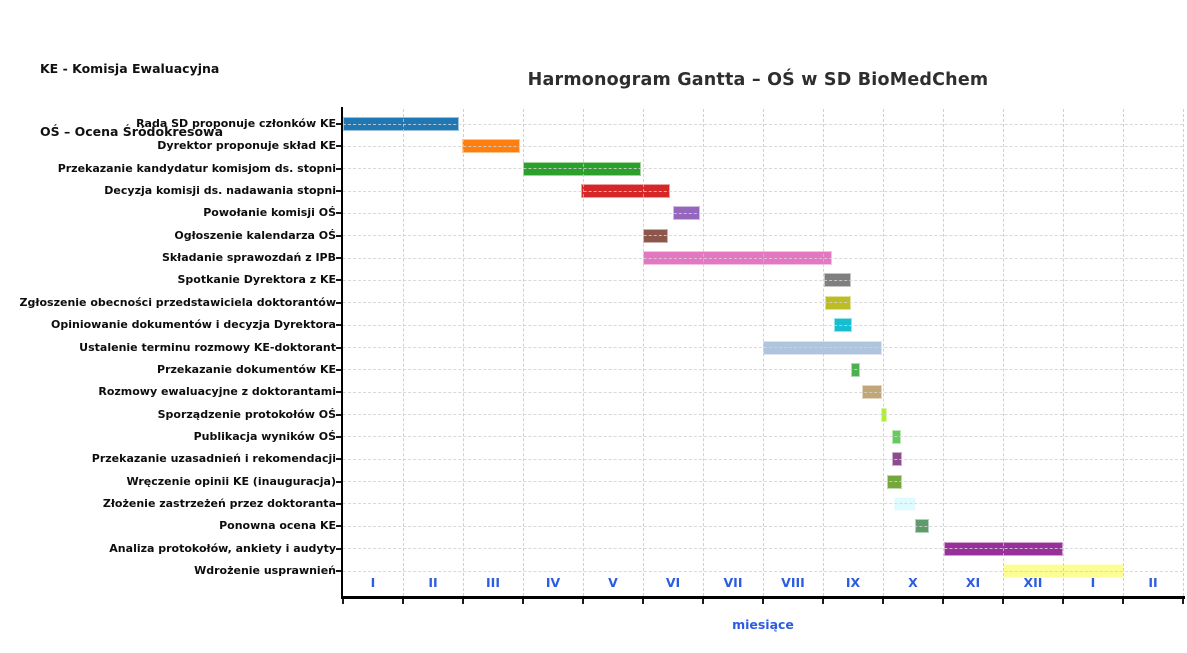 Image resolution: width=1187 pixels, height=653 pixels. What do you see at coordinates (1033, 582) in the screenshot?
I see `x-tick-label: XII` at bounding box center [1033, 582].